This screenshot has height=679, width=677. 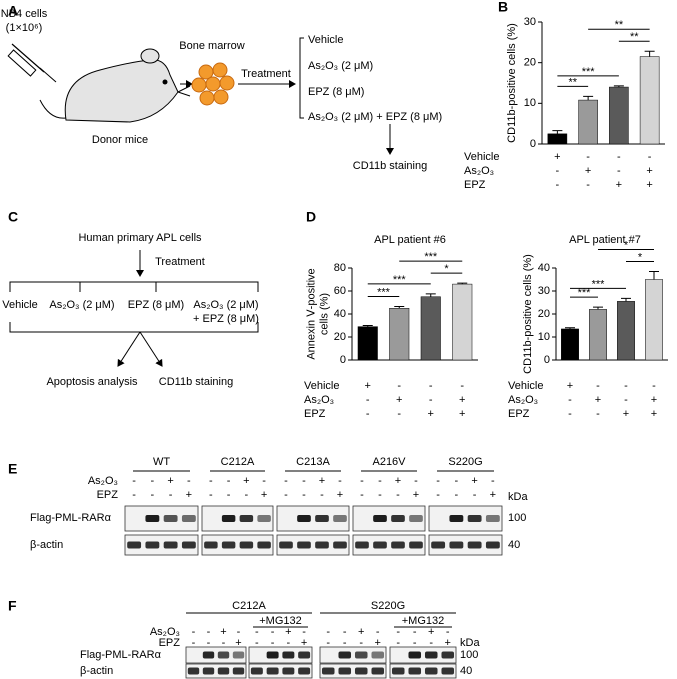 What do you see at coordinates (238, 462) in the screenshot?
I see `group-label: C212A` at bounding box center [238, 462].